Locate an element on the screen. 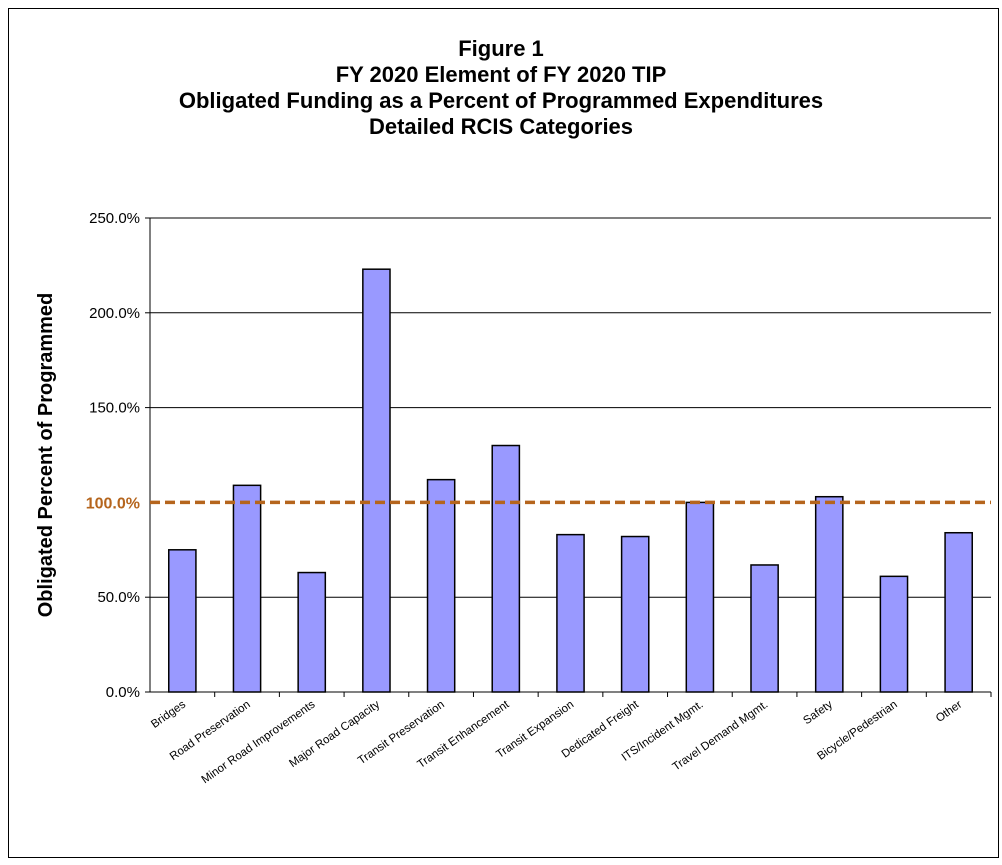 Image resolution: width=1002 pixels, height=865 pixels. title-line-4: Detailed RCIS Categories is located at coordinates (501, 126).